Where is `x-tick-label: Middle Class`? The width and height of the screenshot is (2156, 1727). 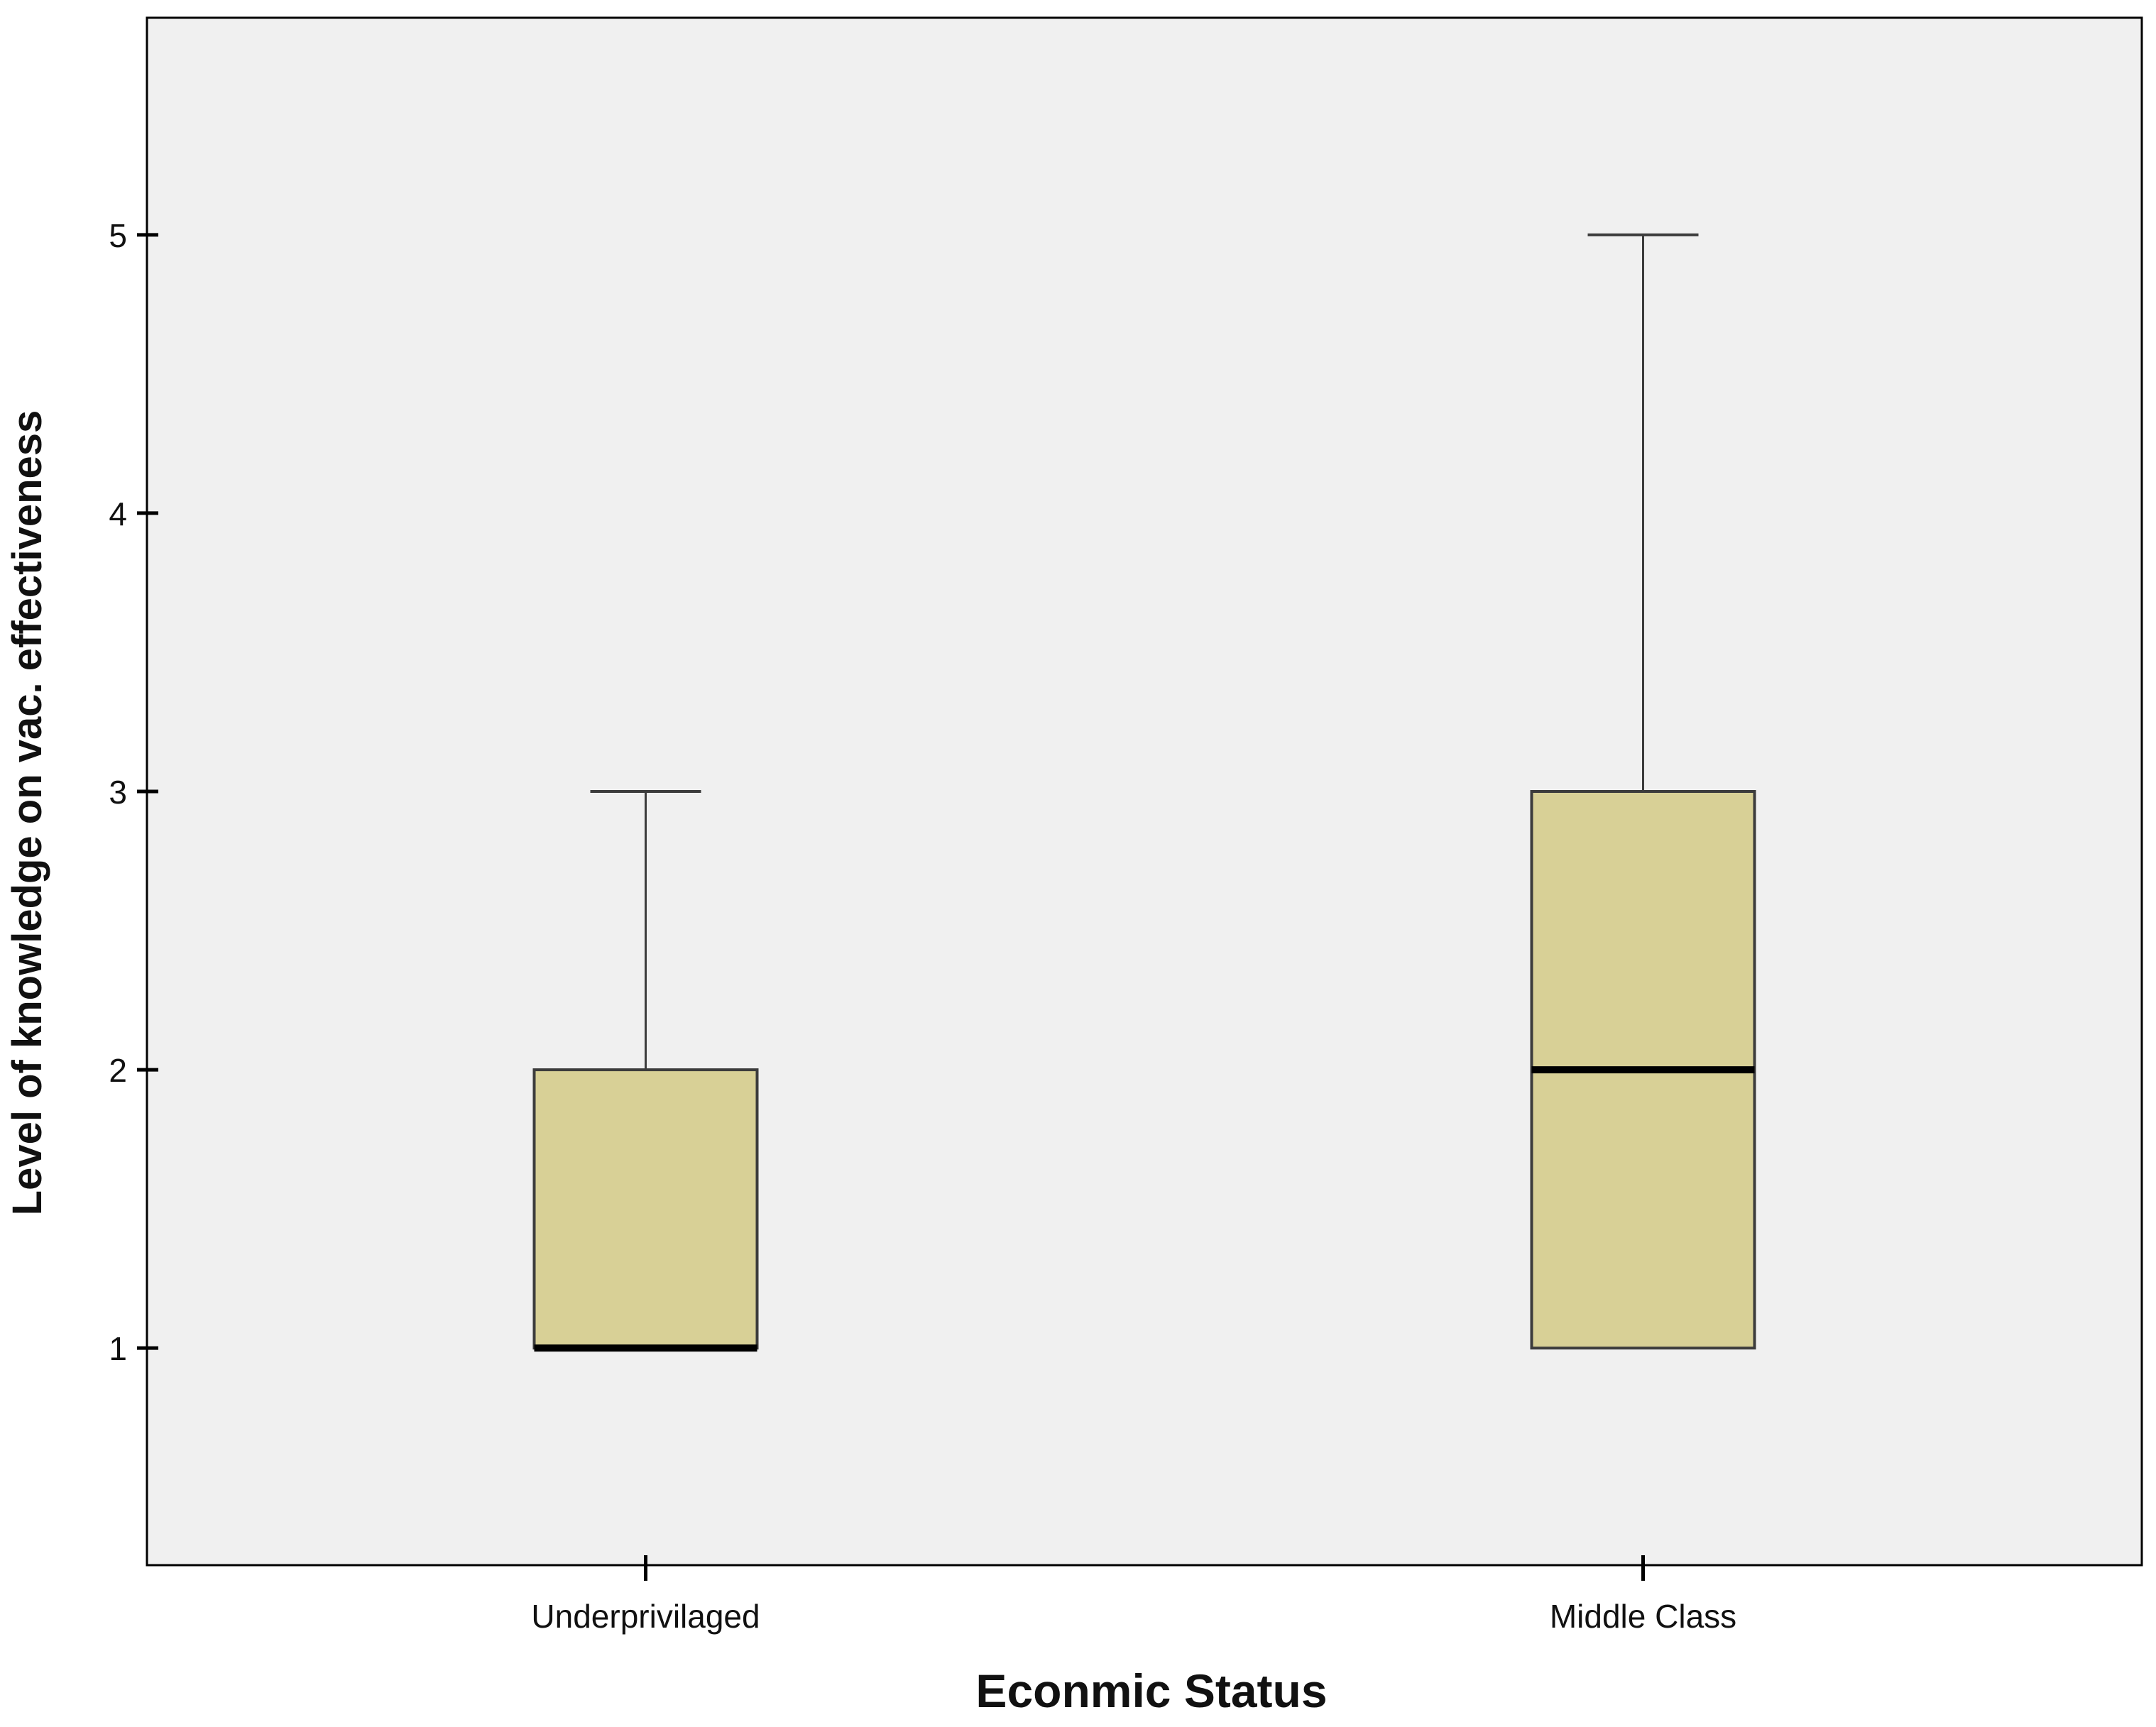 x-tick-label: Middle Class is located at coordinates (1643, 1617).